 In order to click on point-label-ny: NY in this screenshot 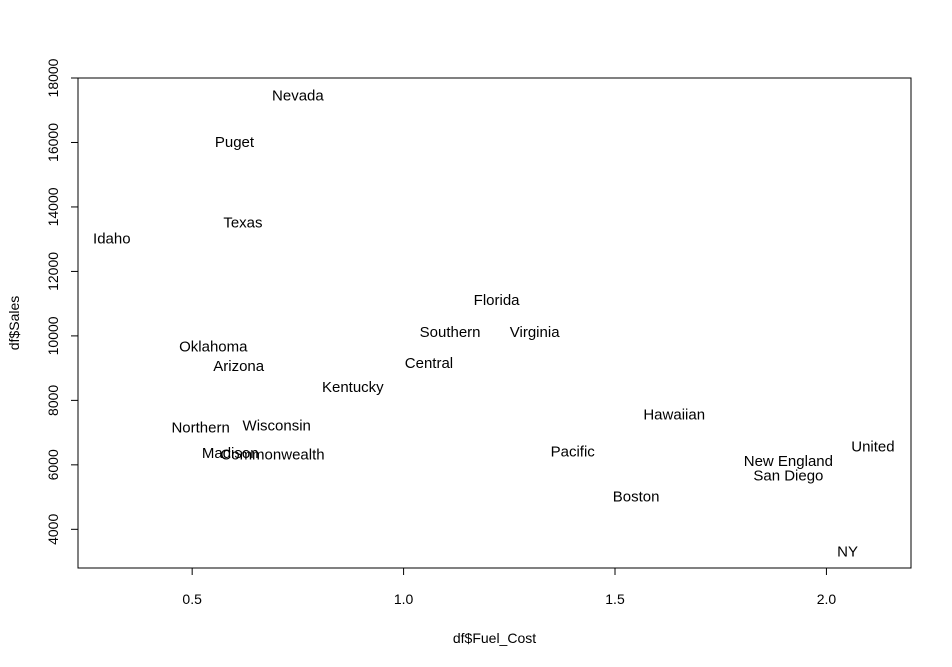, I will do `click(847, 551)`.